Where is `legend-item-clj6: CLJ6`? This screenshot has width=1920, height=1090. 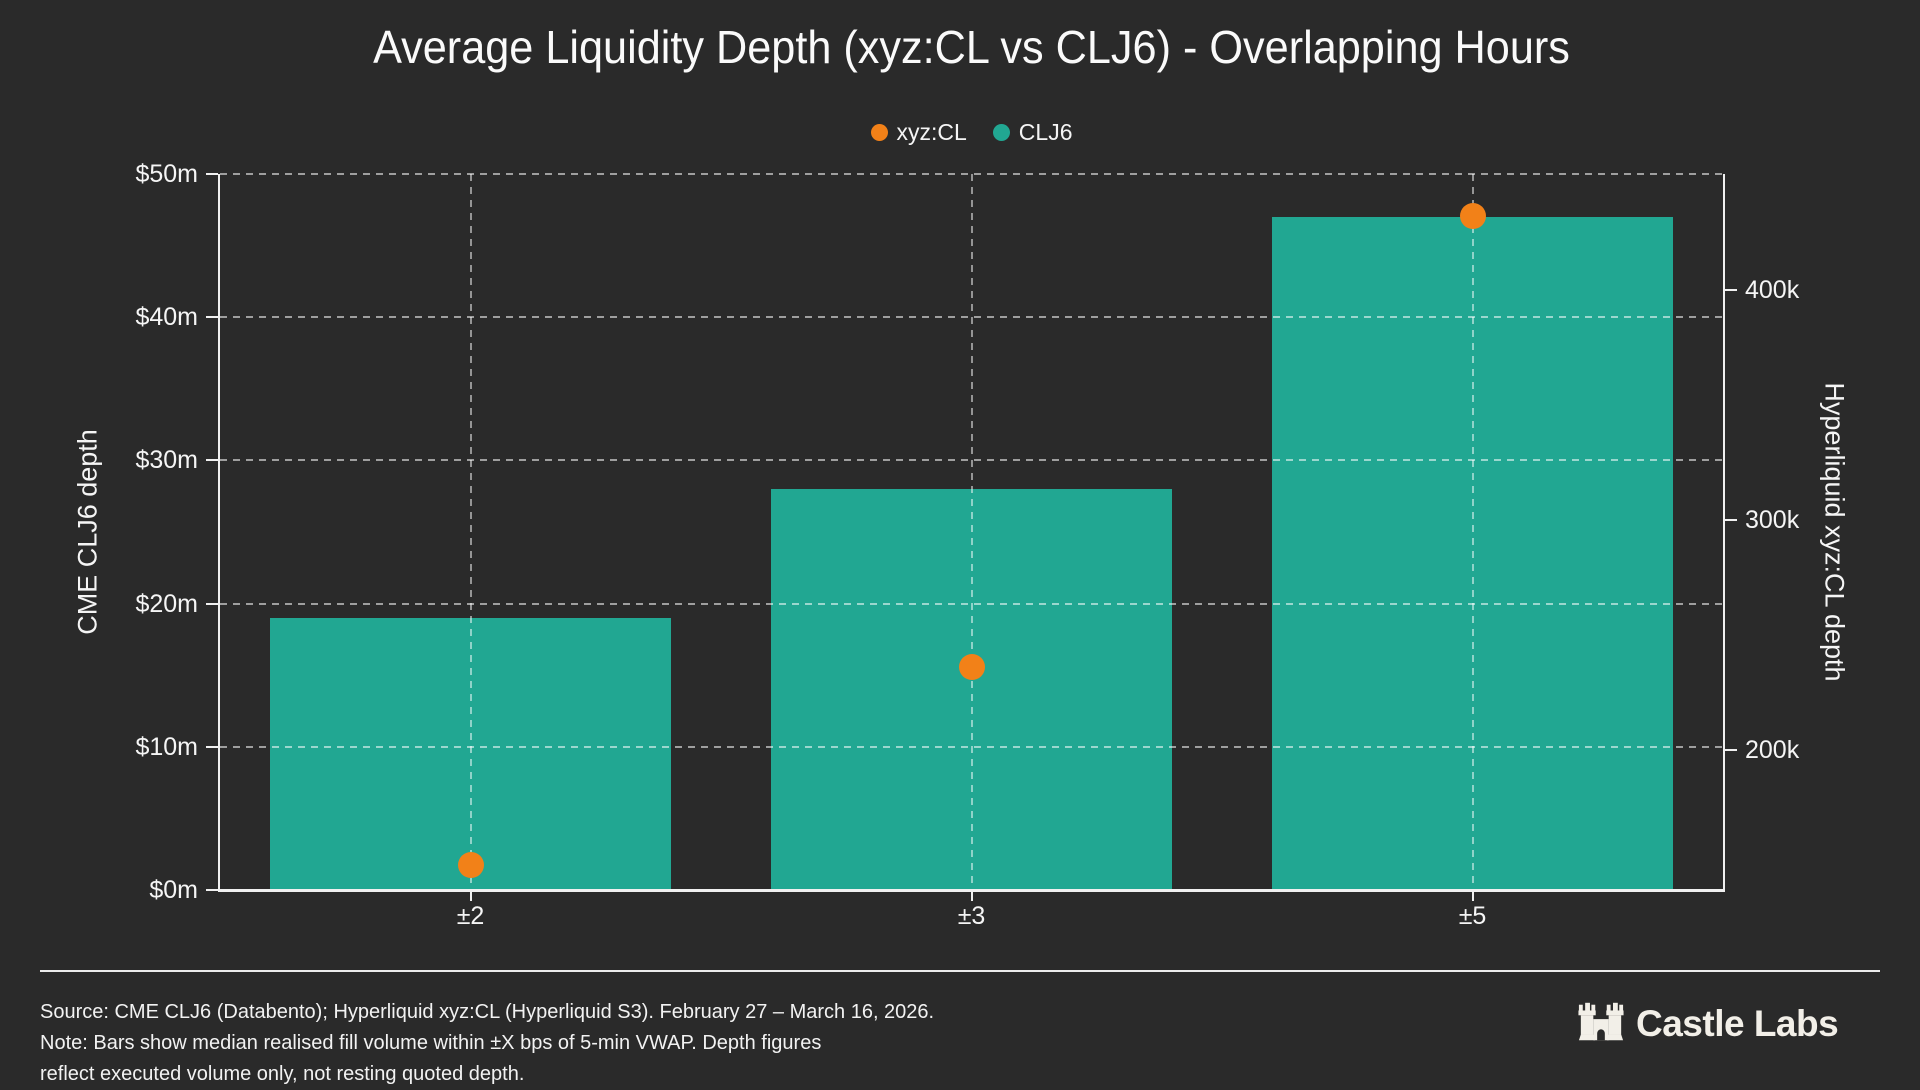 legend-item-clj6: CLJ6 is located at coordinates (1032, 132).